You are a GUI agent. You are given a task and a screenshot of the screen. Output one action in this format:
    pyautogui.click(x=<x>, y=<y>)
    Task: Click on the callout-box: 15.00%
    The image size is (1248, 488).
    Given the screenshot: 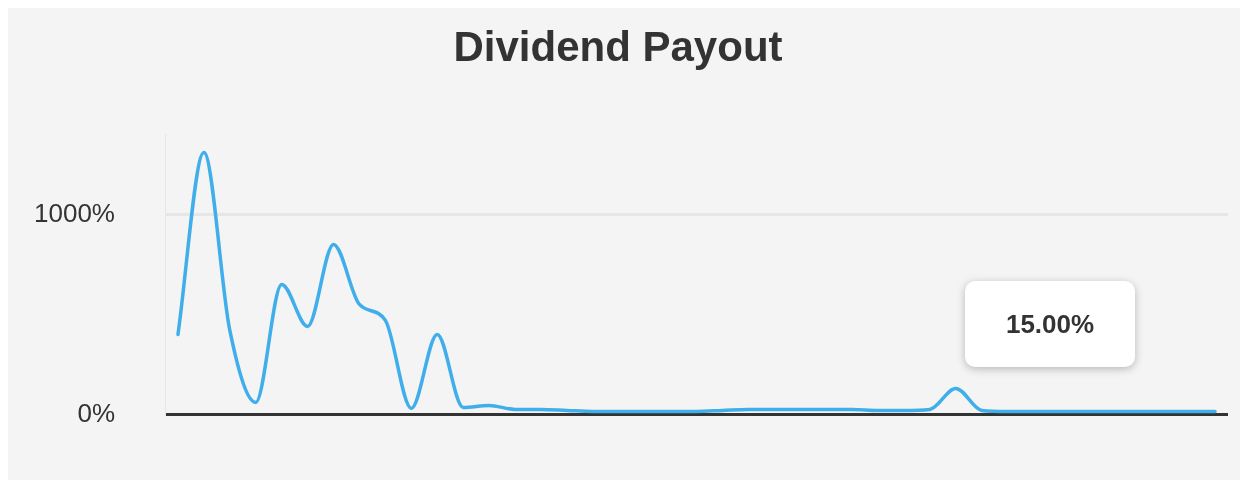 What is the action you would take?
    pyautogui.click(x=1050, y=324)
    